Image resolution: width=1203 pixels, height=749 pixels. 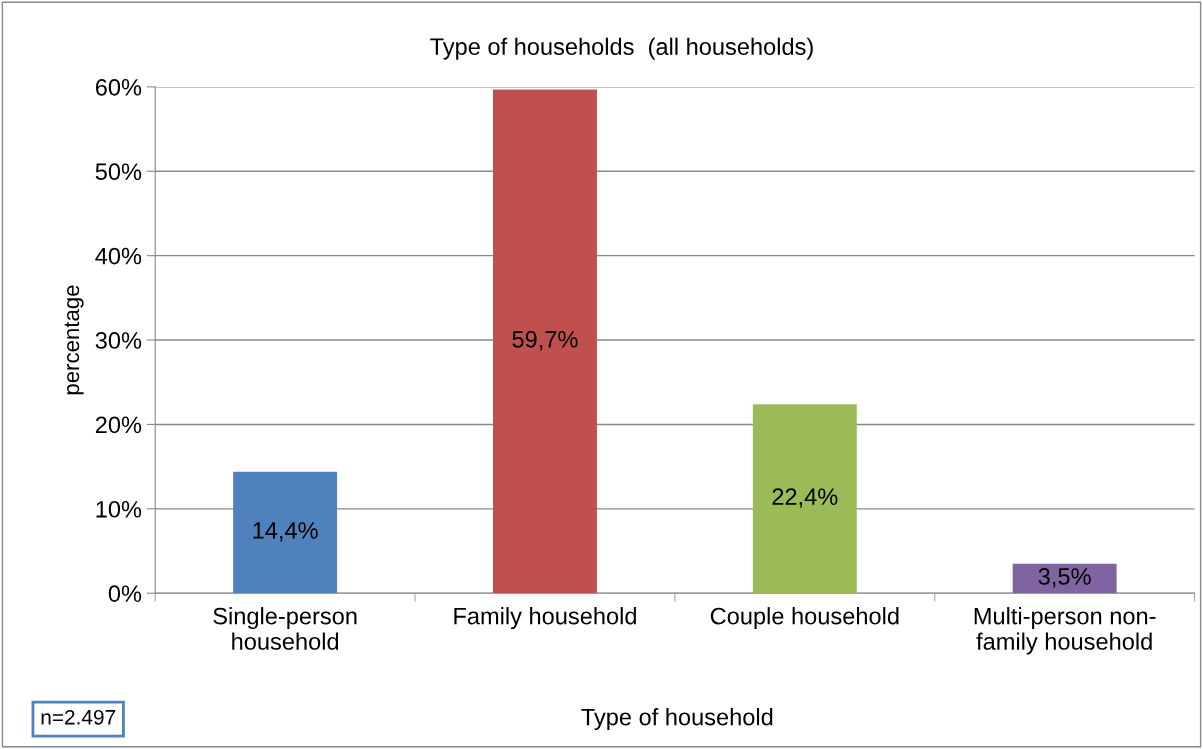 I want to click on data-label: 59,7%, so click(x=545, y=340).